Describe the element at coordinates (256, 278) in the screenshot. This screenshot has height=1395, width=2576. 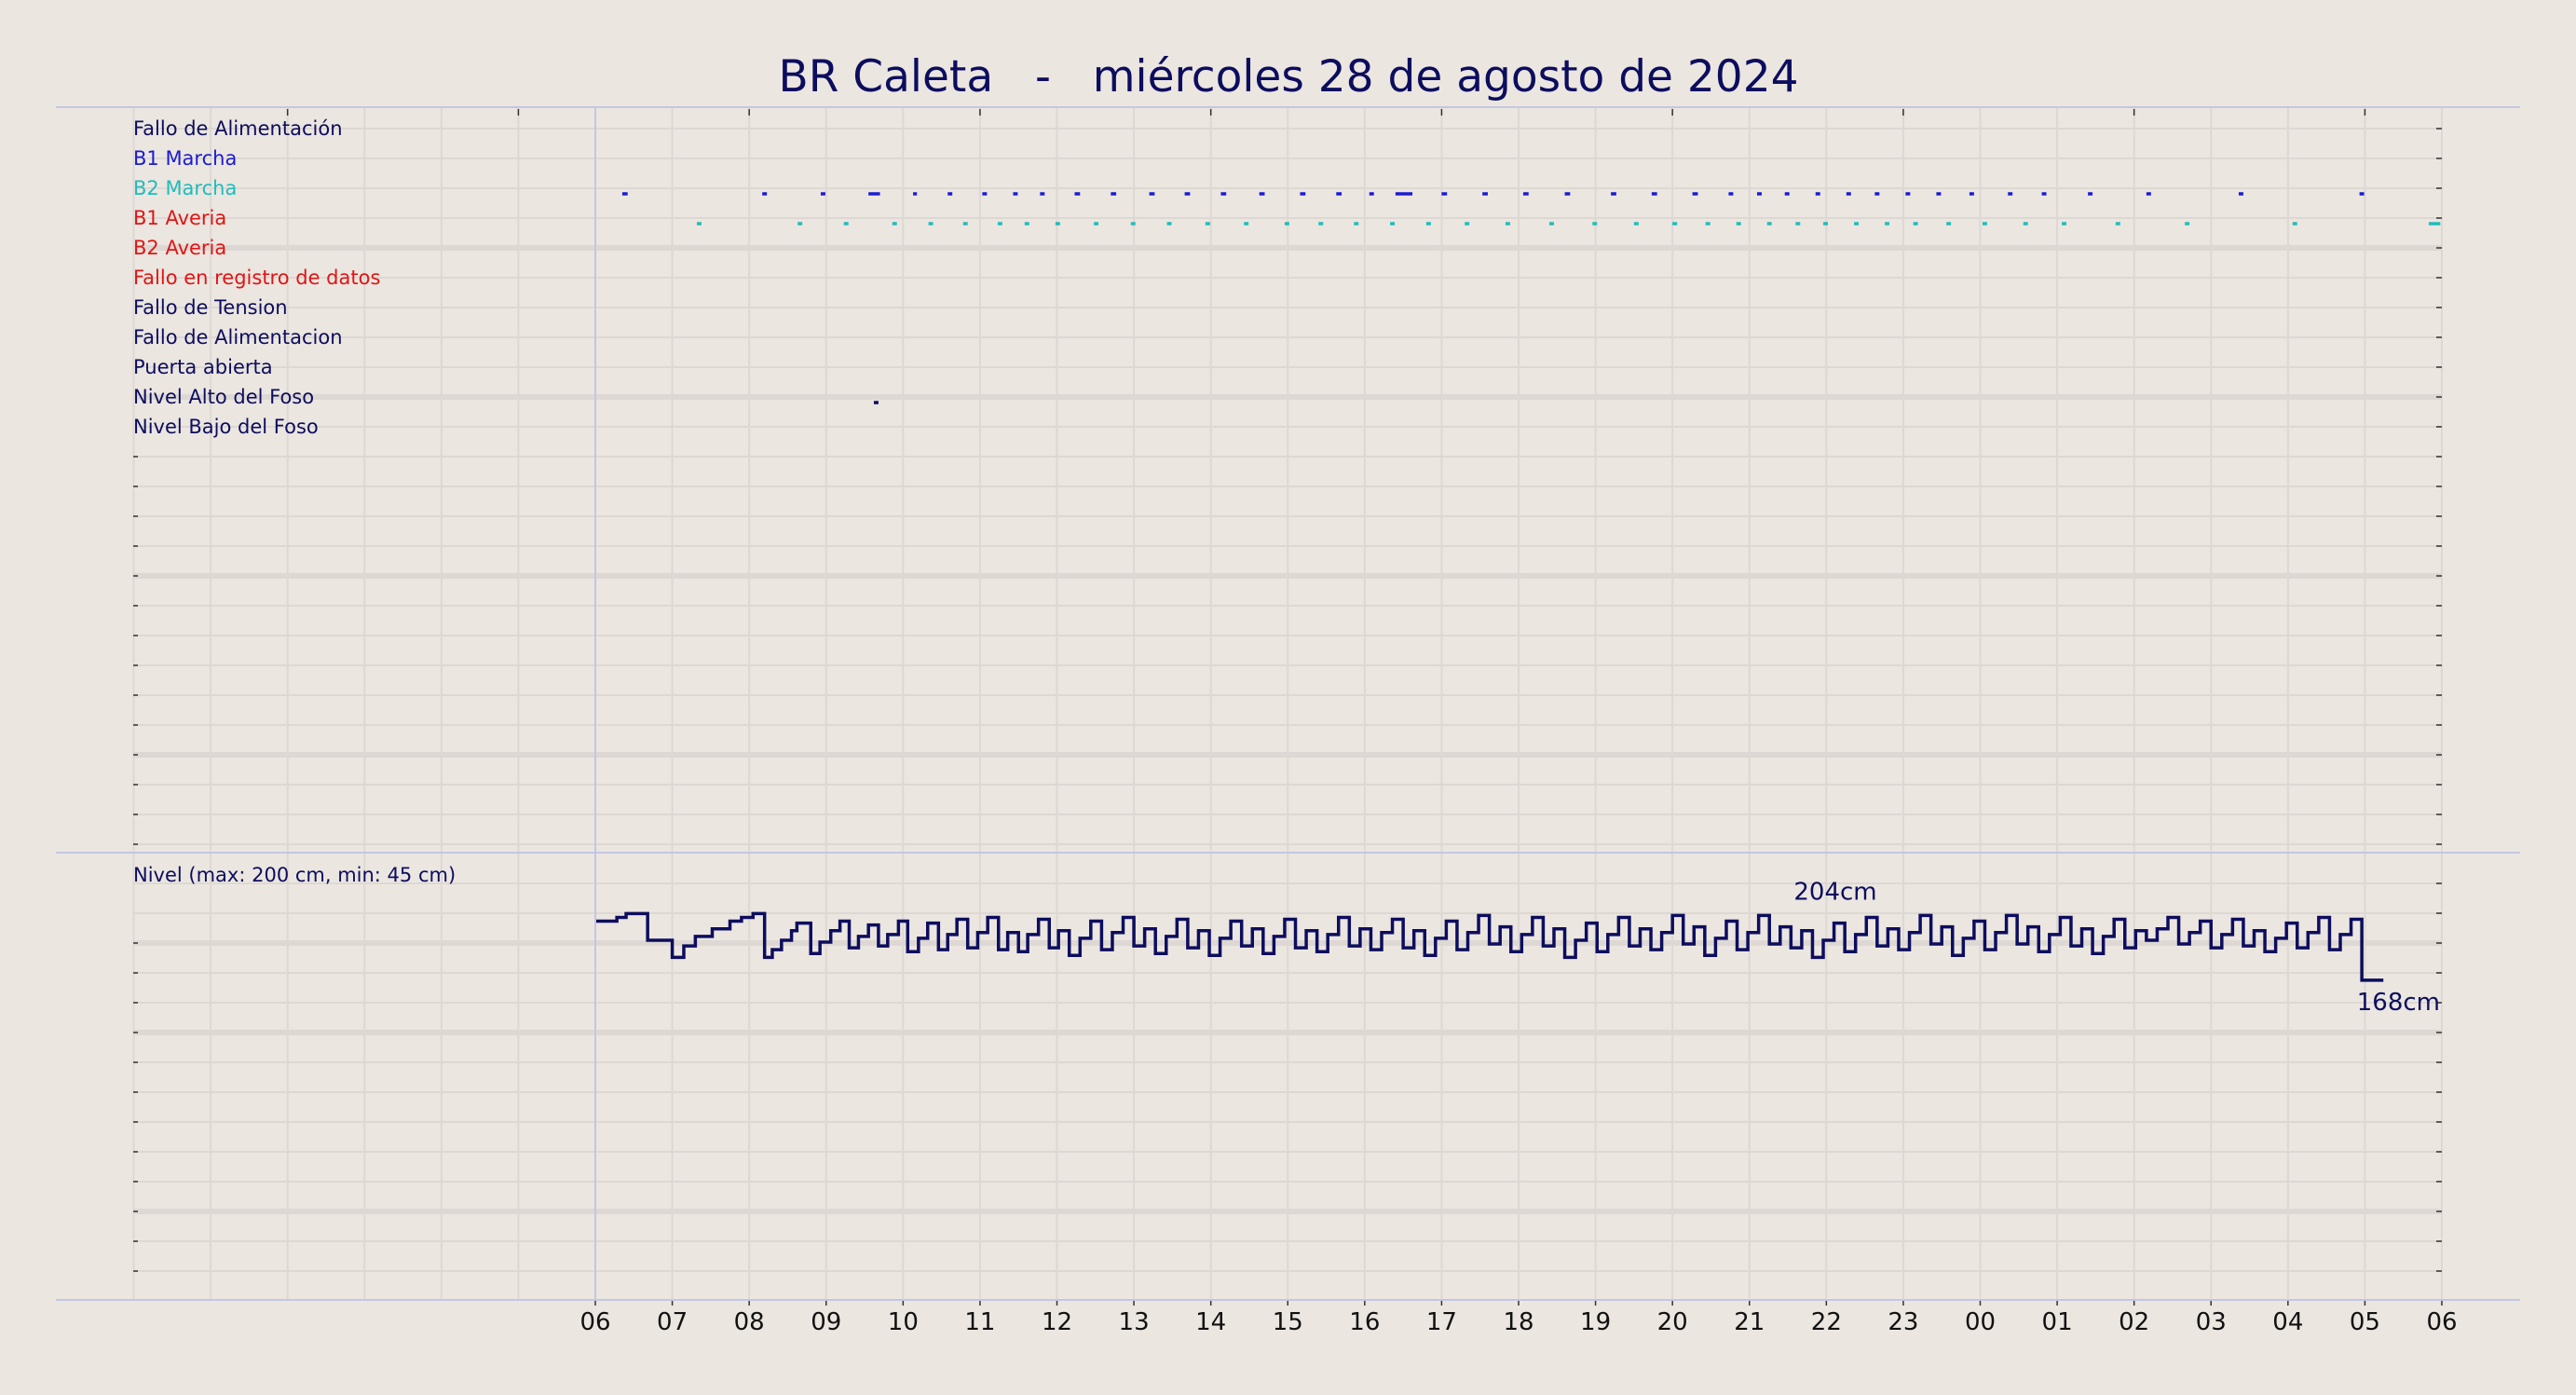
I see `signal-label: Fallo en registro de datos` at that location.